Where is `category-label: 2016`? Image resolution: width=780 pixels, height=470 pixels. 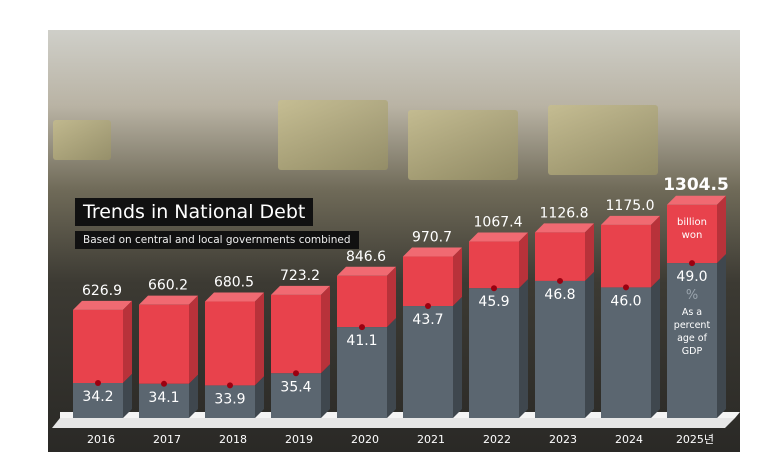
category-label: 2016 is located at coordinates (101, 439).